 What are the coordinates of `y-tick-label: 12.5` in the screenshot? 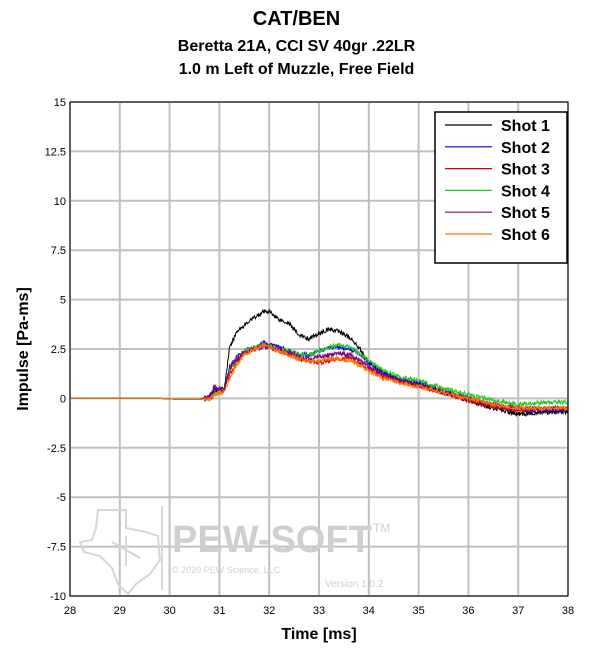 It's located at (55, 152).